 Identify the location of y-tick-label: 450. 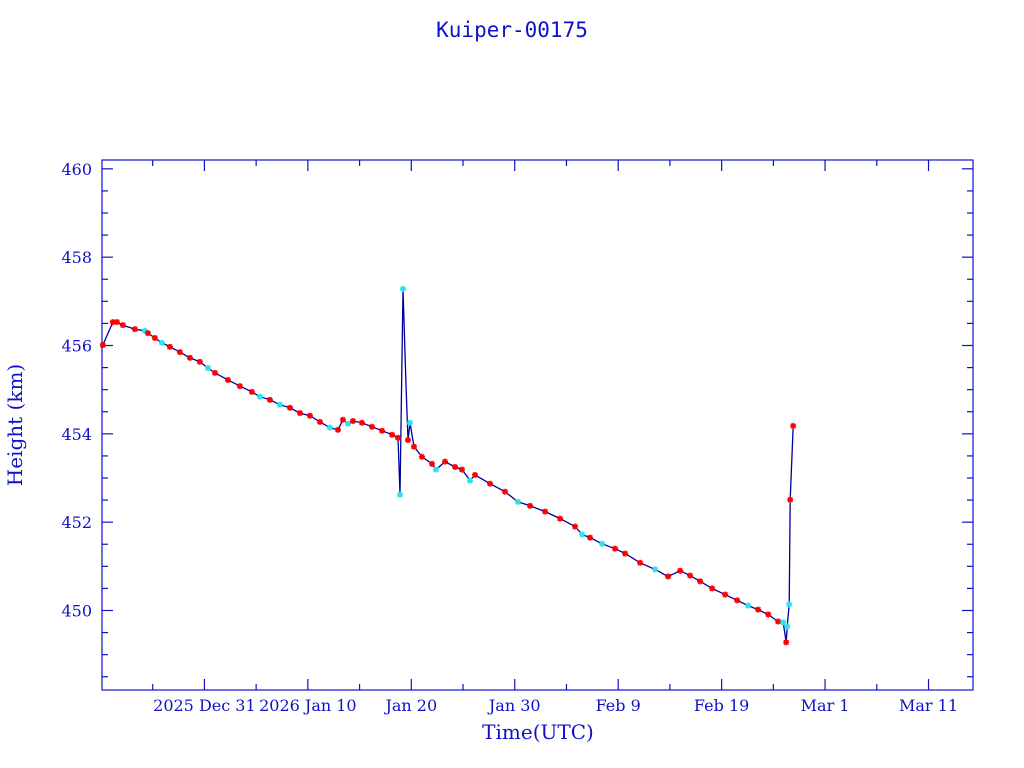
(76, 611).